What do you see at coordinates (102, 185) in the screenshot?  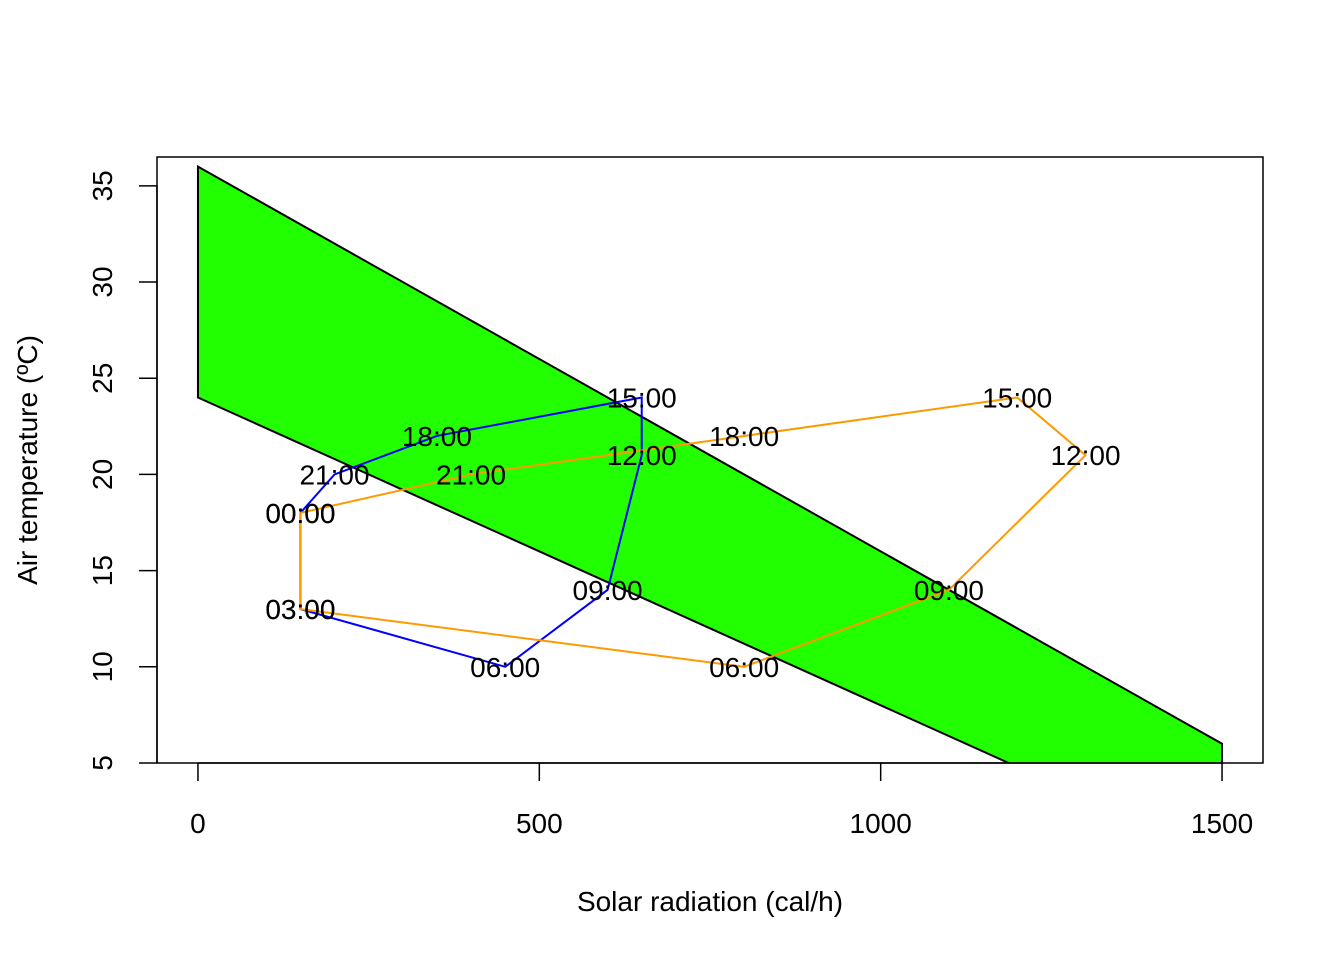 I see `y-tick-label-35: 35` at bounding box center [102, 185].